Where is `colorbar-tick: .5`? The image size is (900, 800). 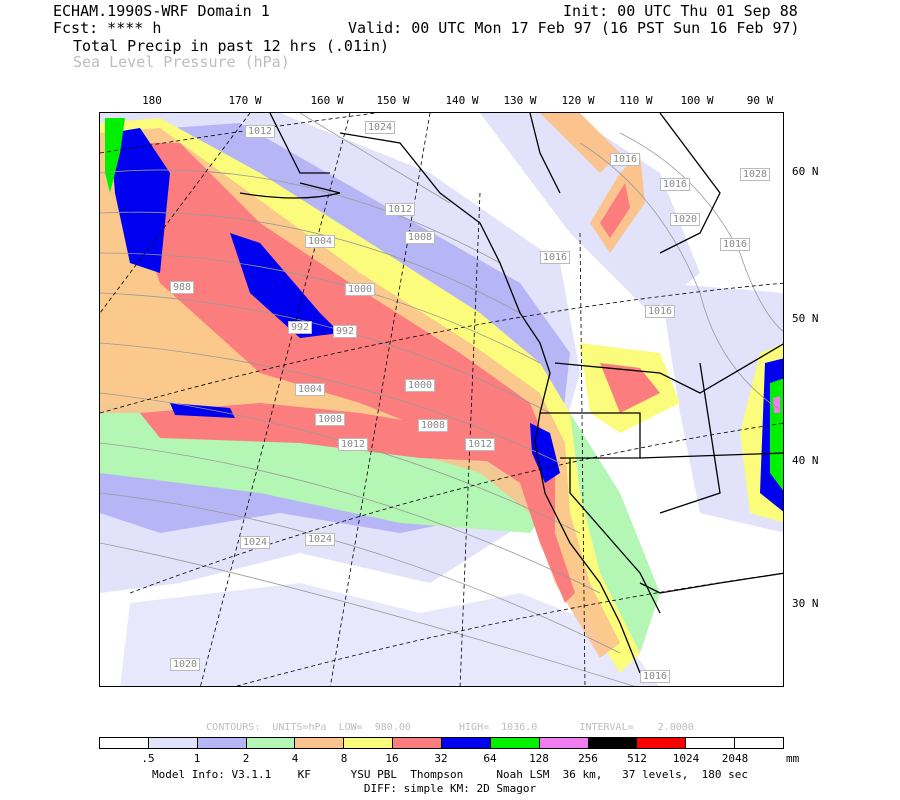
colorbar-tick: .5 is located at coordinates (148, 758).